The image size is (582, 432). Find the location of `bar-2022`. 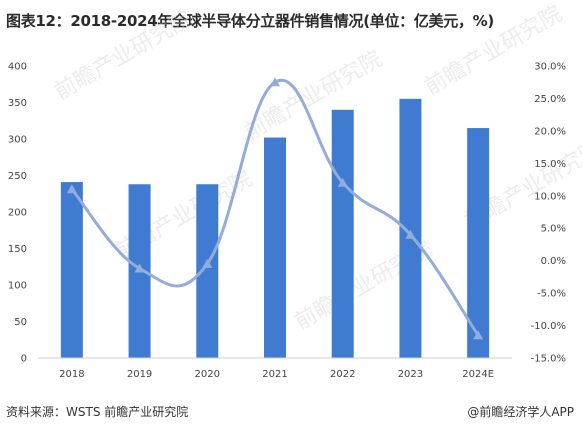

bar-2022 is located at coordinates (342, 233).